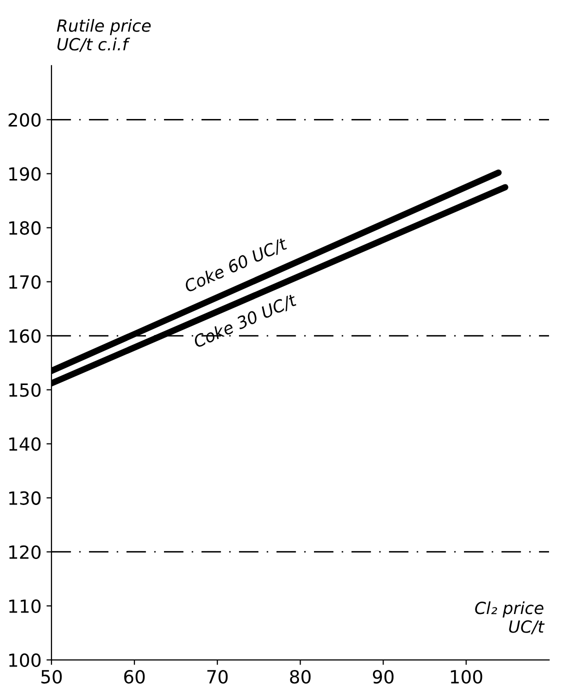  I want to click on y-tick-label: 150, so click(25, 390).